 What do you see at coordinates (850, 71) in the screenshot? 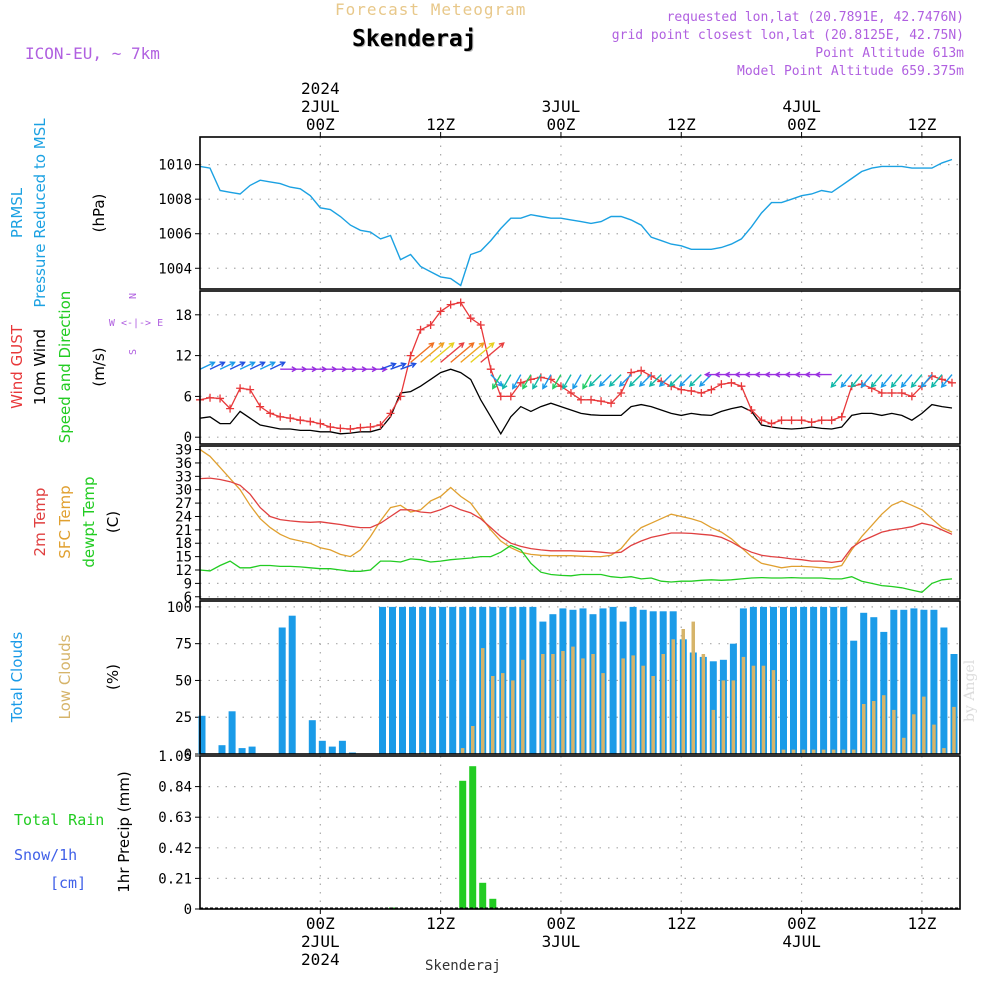
I see `model-point-altitude: Model Point Altitude 659.375m` at bounding box center [850, 71].